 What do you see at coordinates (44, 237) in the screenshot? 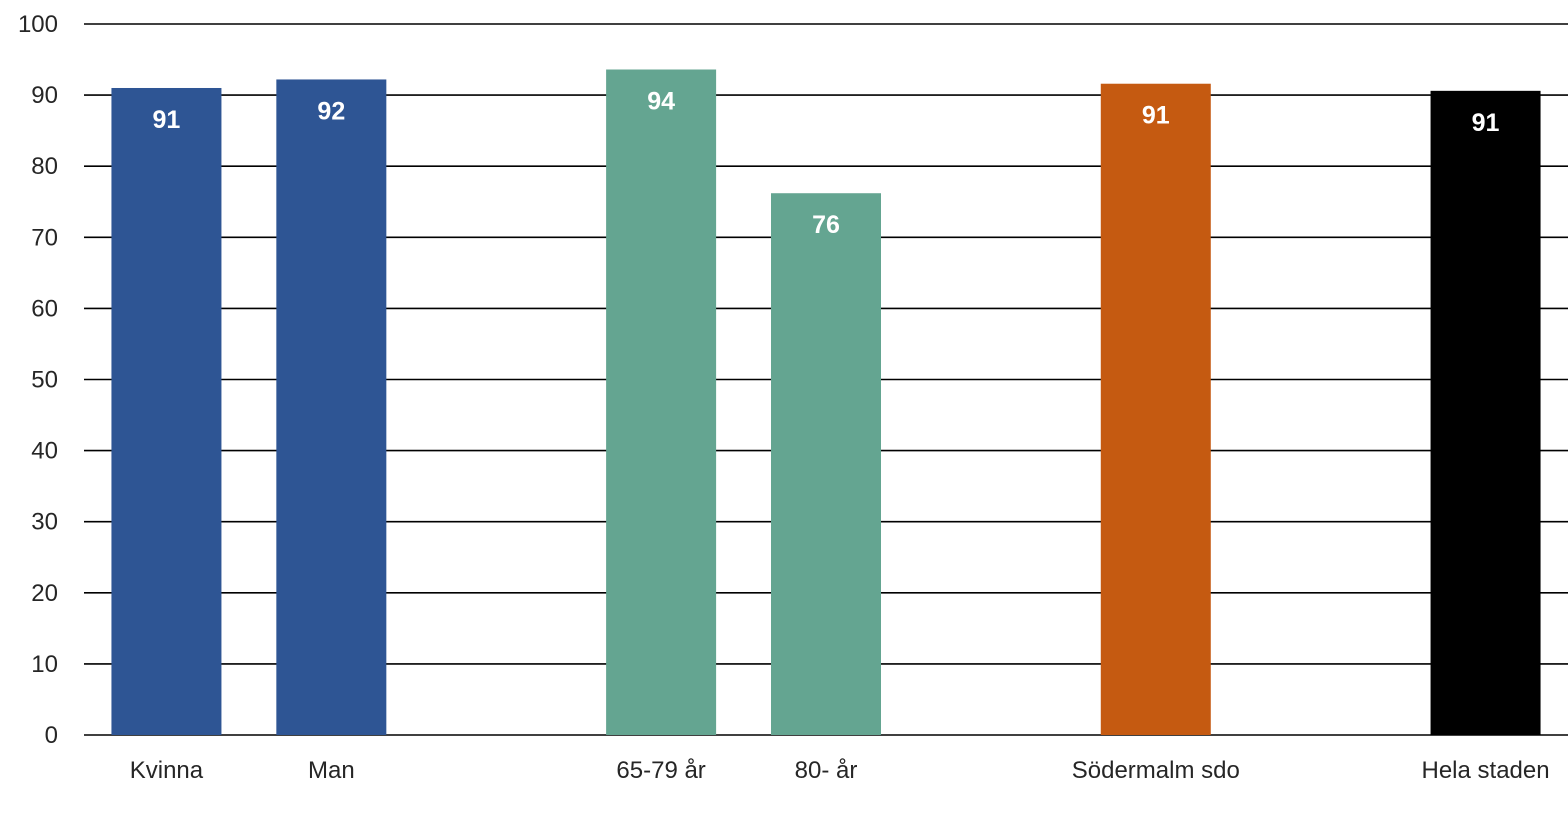
I see `y-tick-label: 70` at bounding box center [44, 237].